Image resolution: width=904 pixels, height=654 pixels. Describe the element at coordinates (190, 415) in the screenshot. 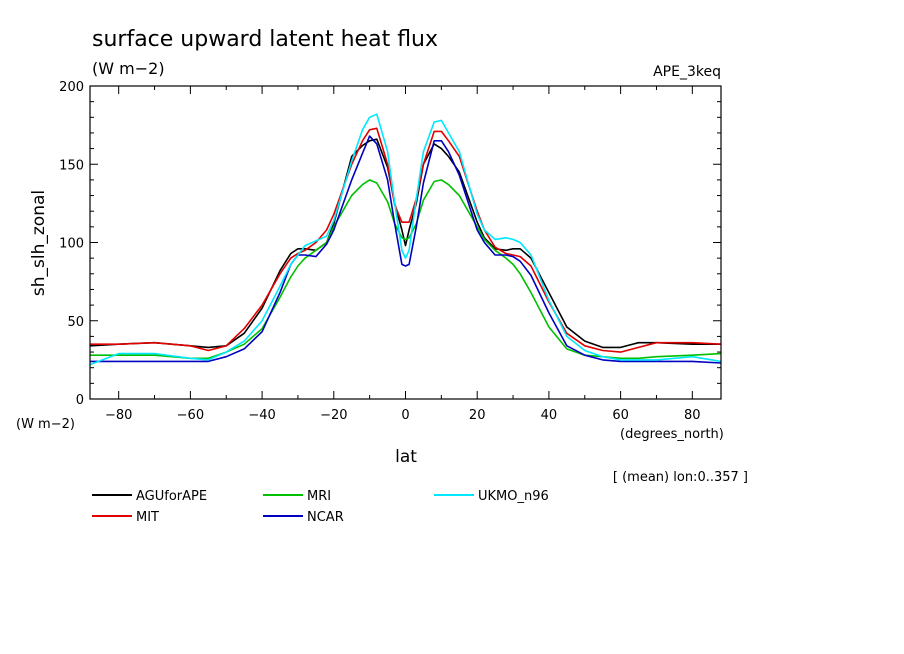

I see `x-tick-label: −60` at that location.